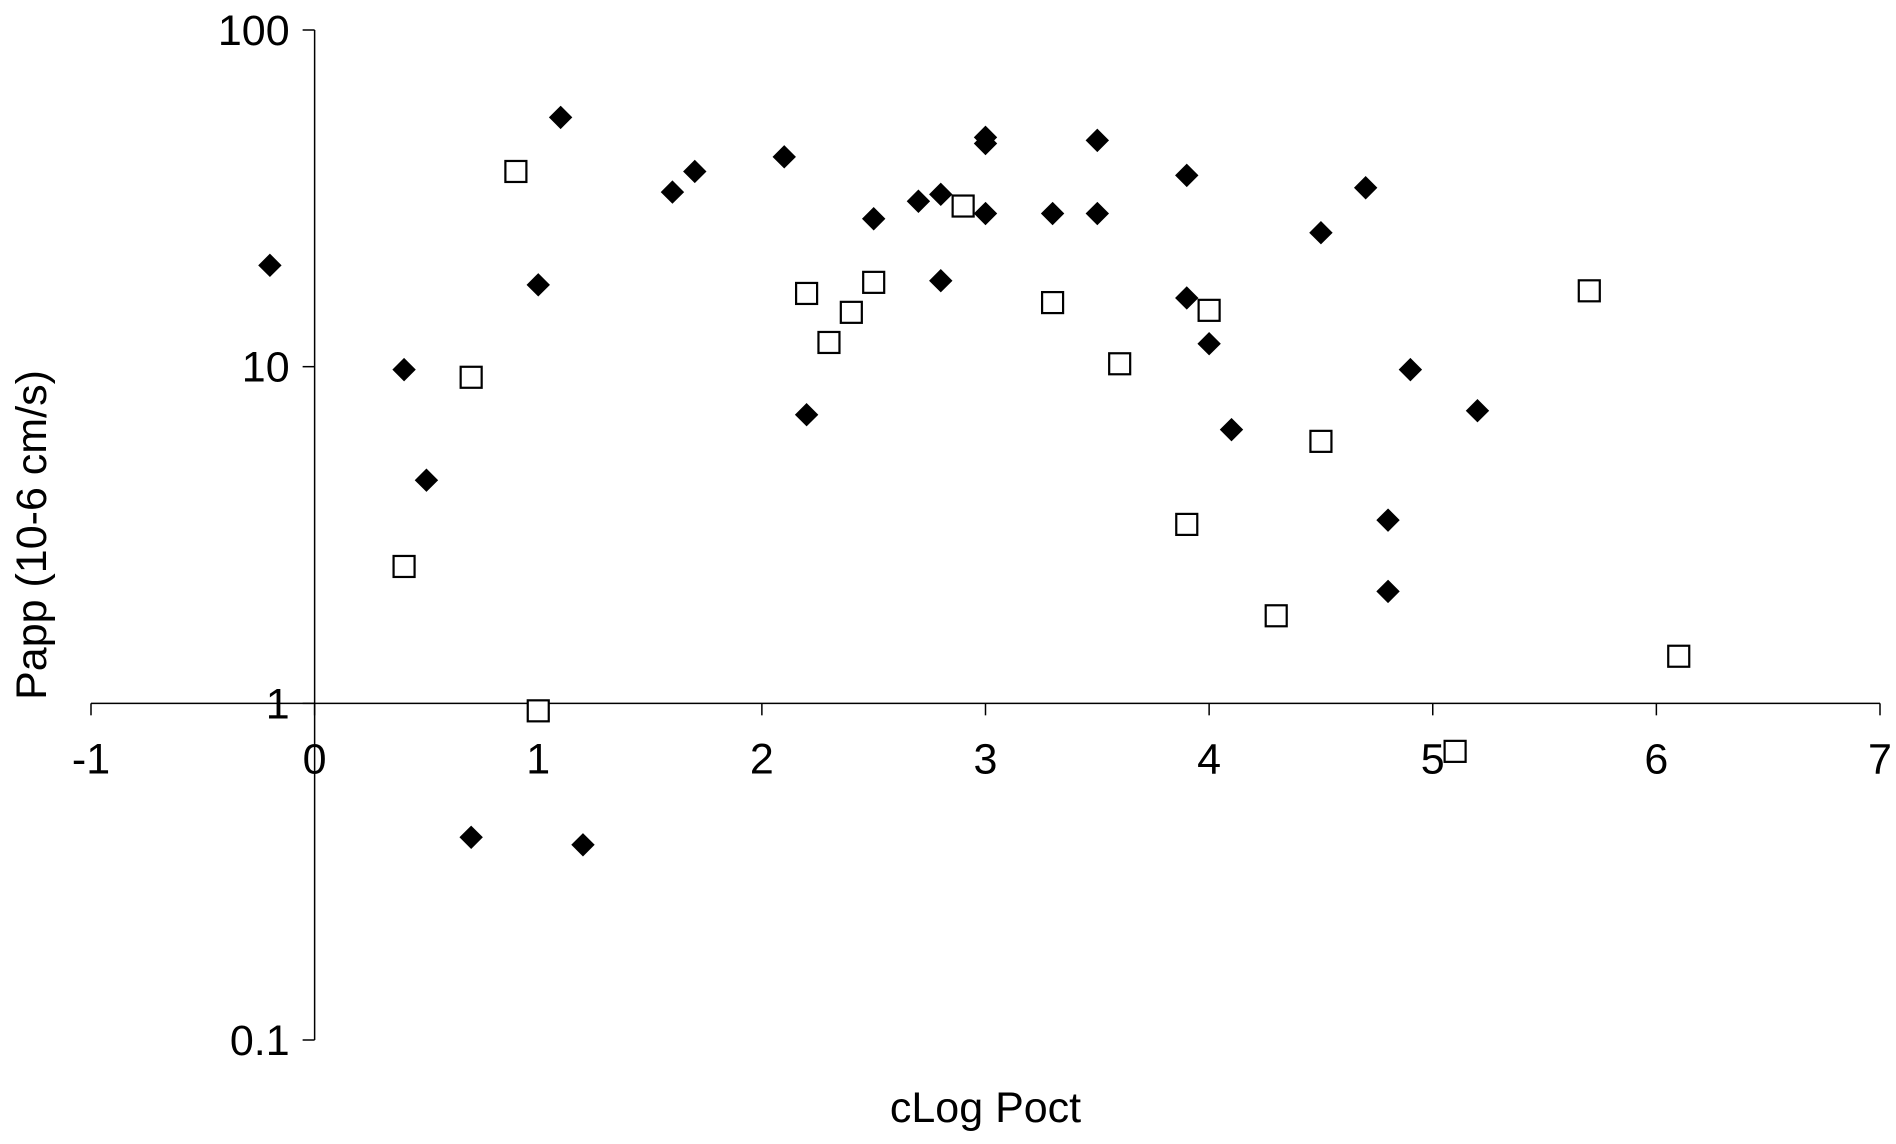 The height and width of the screenshot is (1144, 1896). Describe the element at coordinates (266, 536) in the screenshot. I see `y-axis-ticks: 0.1 1 10 100` at that location.